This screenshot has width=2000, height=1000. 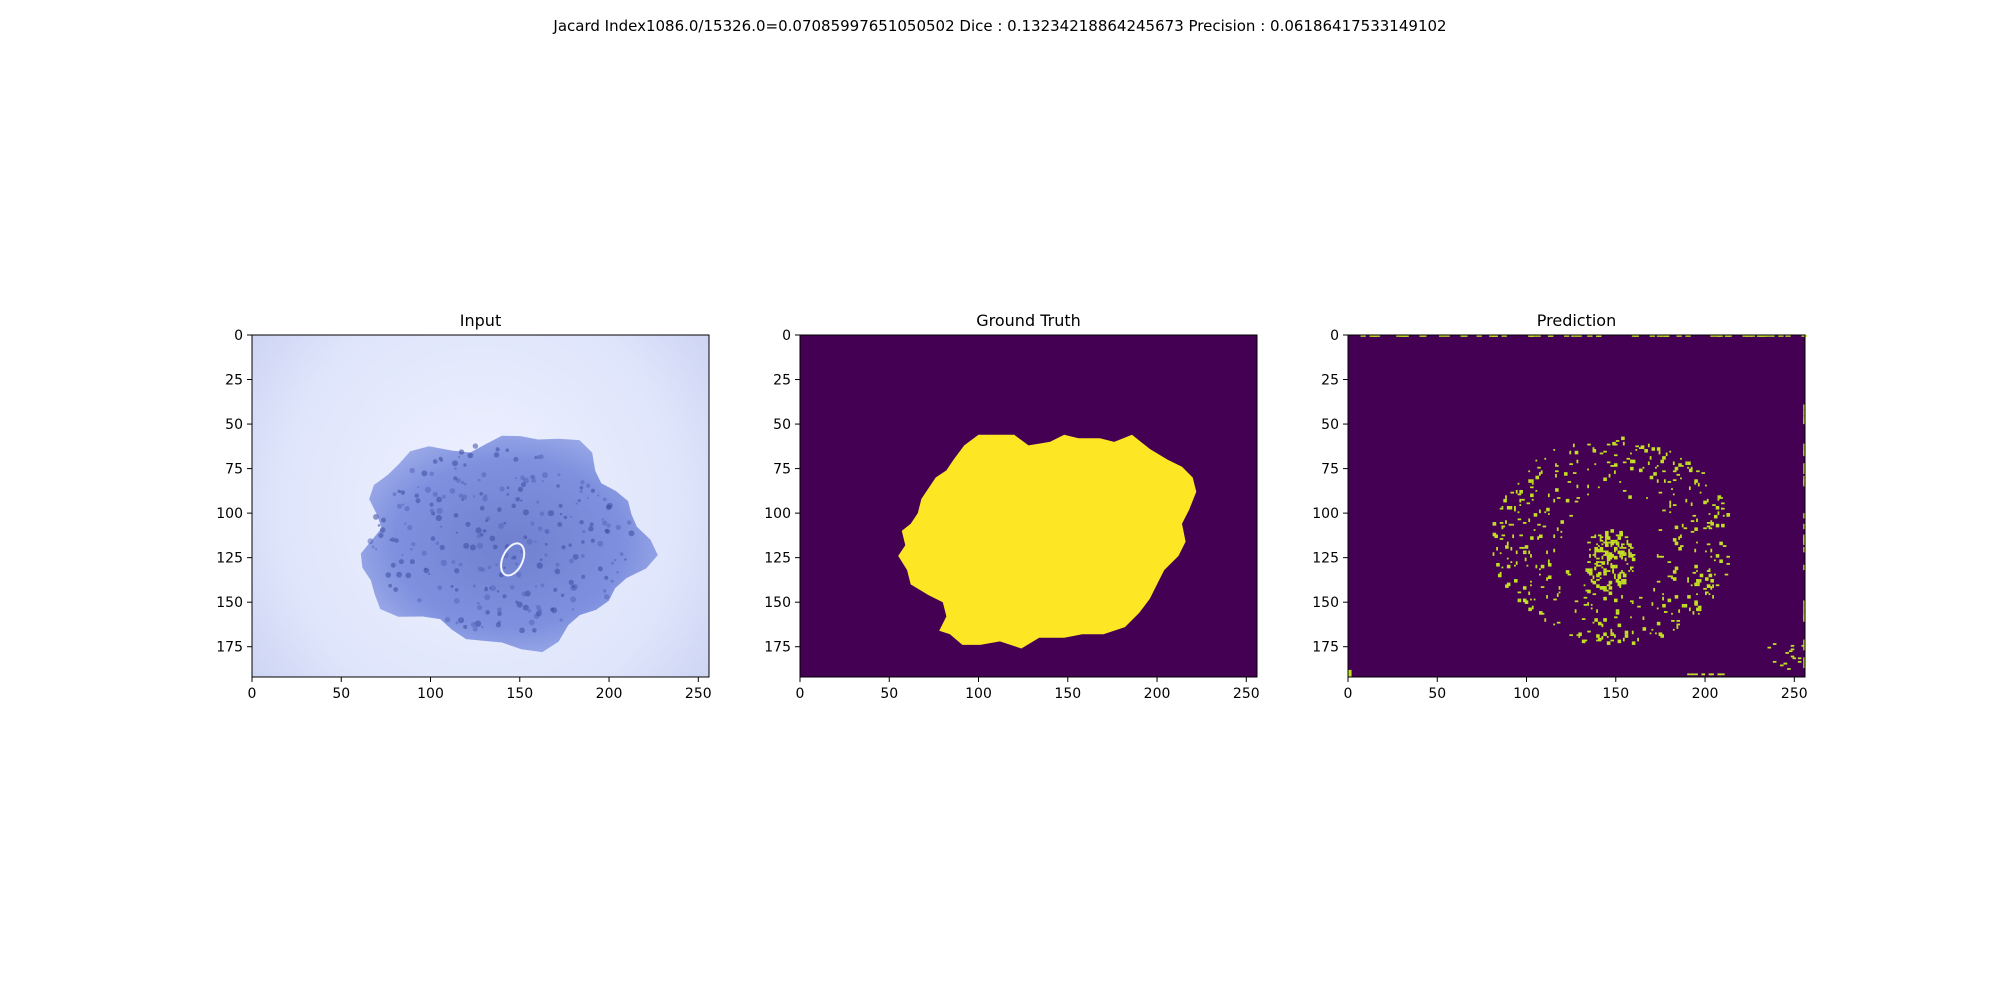 What do you see at coordinates (786, 336) in the screenshot?
I see `y-tick-label: 0` at bounding box center [786, 336].